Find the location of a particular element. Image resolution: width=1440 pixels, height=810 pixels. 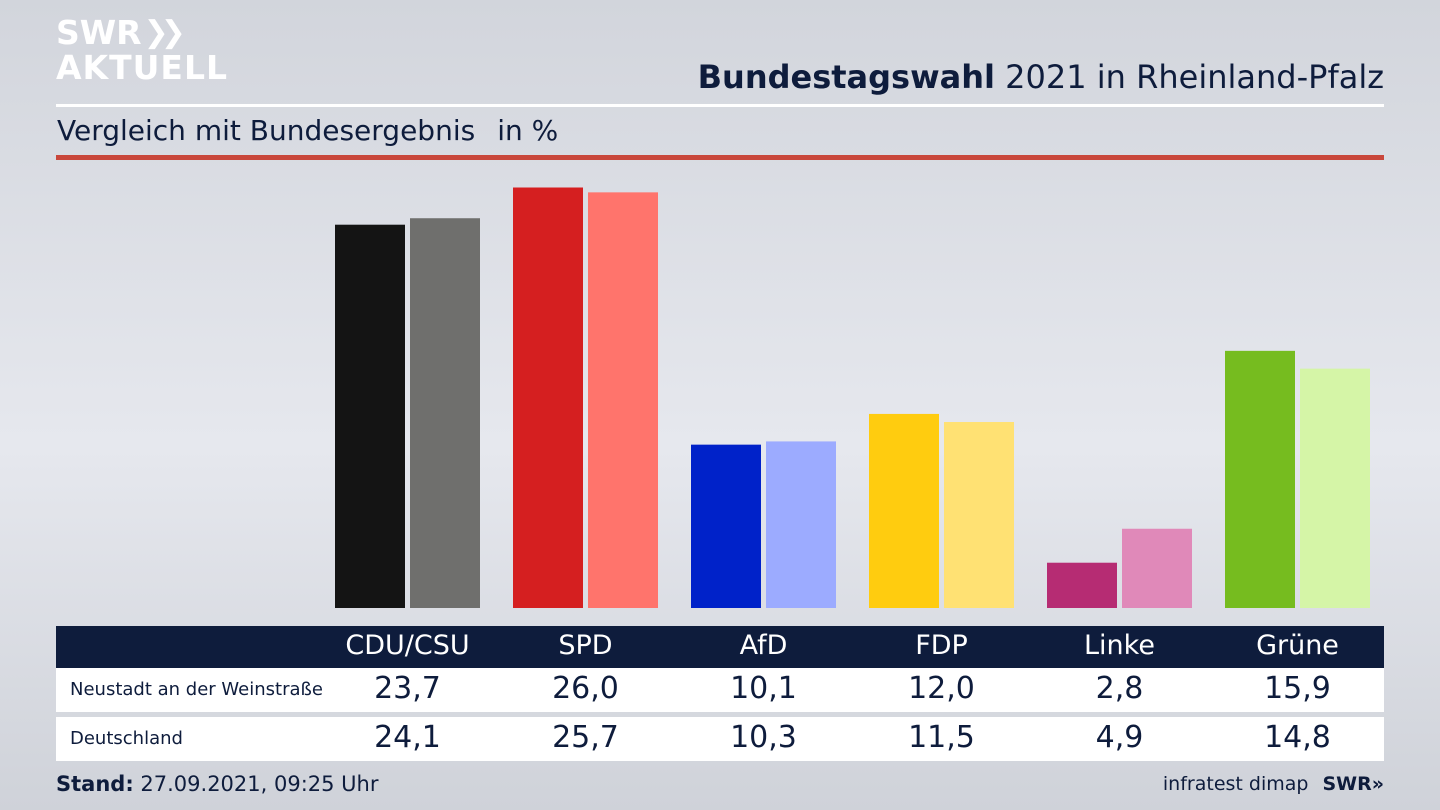

logo-swr-text: SWR is located at coordinates (99, 32).